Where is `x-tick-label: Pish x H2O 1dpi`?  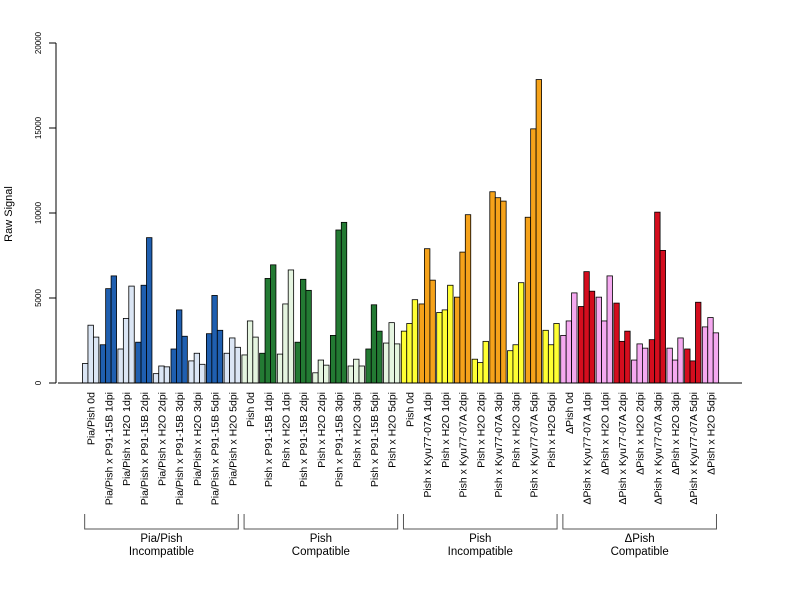
x-tick-label: Pish x H2O 1dpi is located at coordinates (446, 430).